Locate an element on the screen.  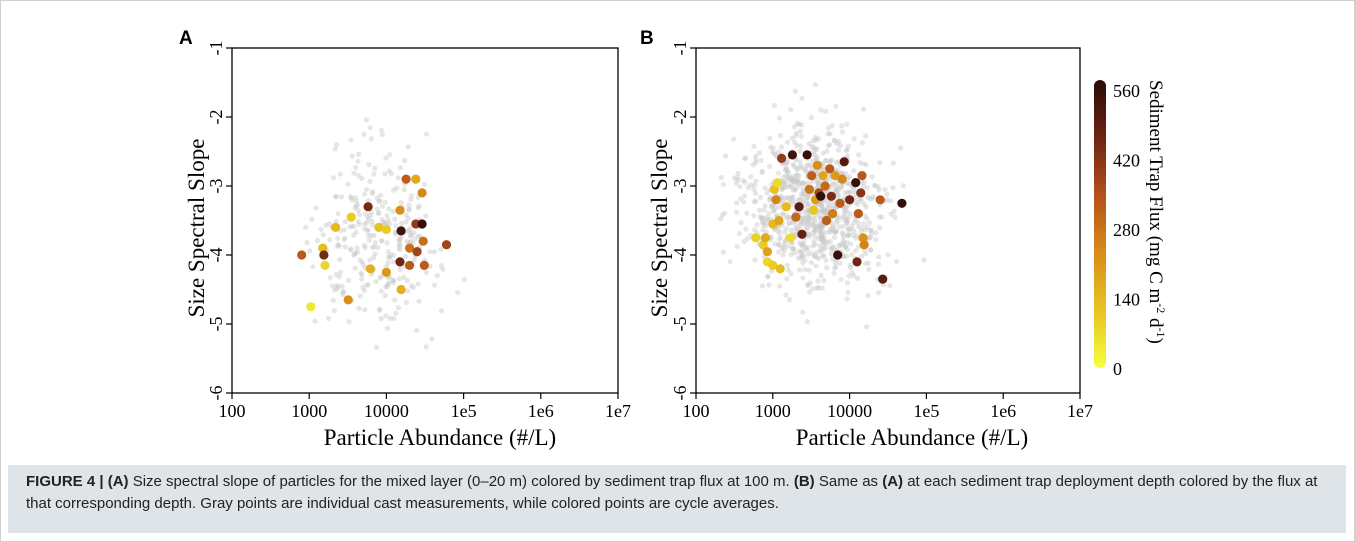
panel-b-y-tick-label: -1 is located at coordinates (680, 48).